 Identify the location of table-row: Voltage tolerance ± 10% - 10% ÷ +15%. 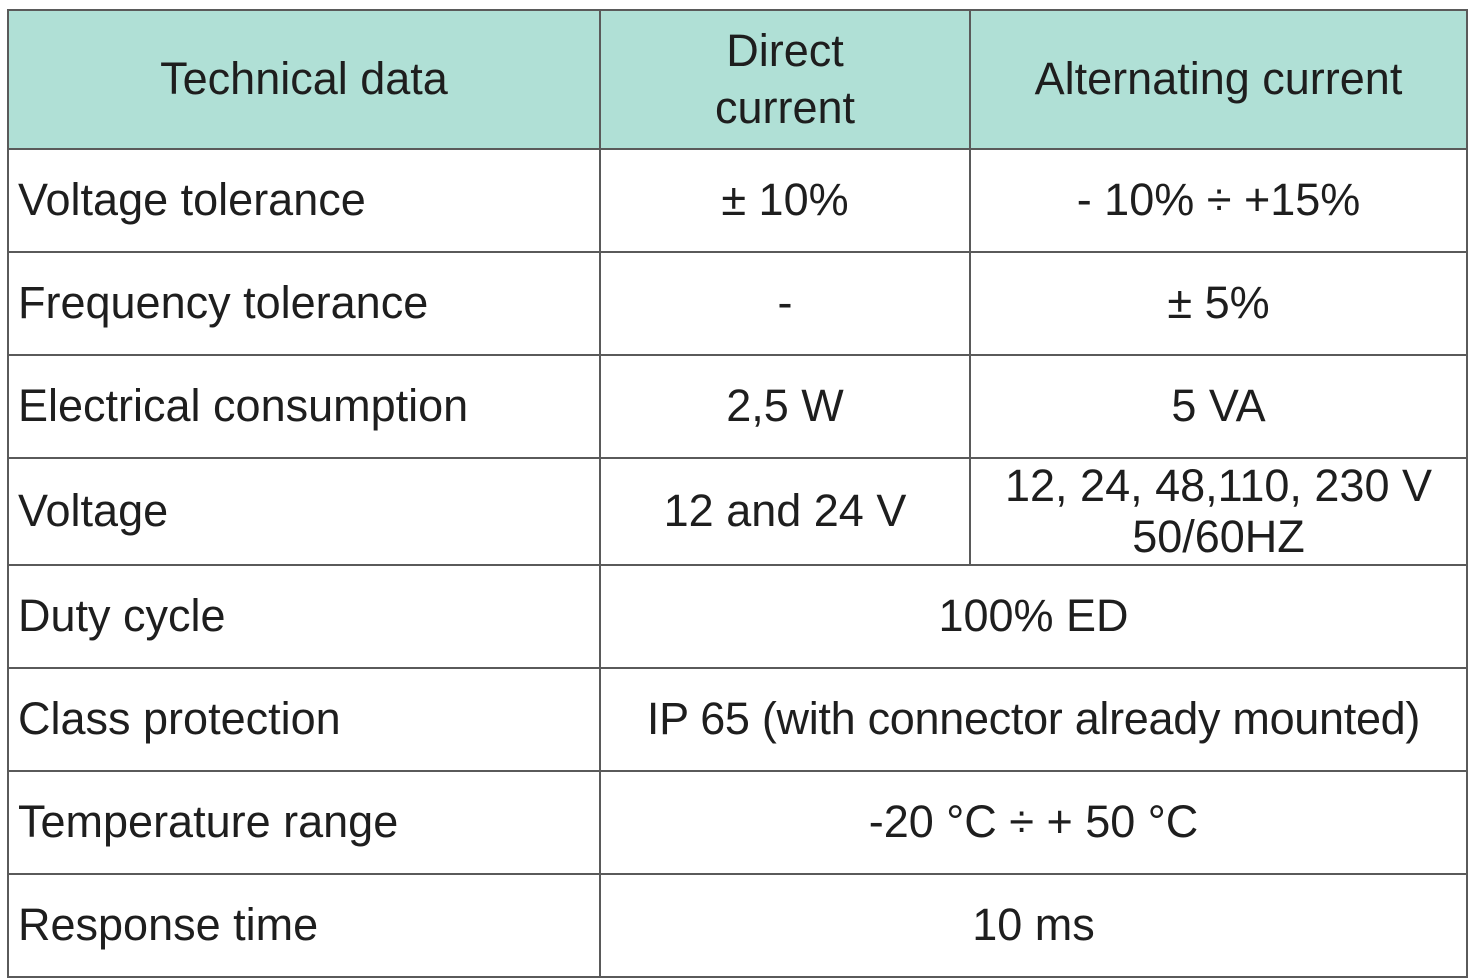
(737, 200).